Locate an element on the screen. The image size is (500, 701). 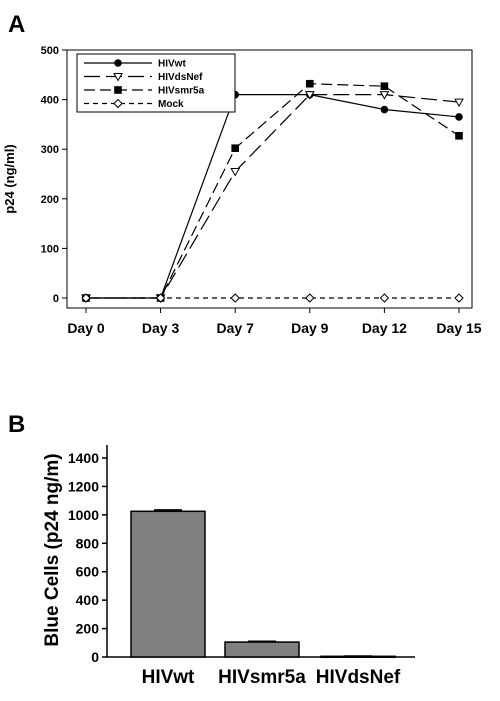
panel-a-x-tick-label: Day 3 is located at coordinates (161, 328).